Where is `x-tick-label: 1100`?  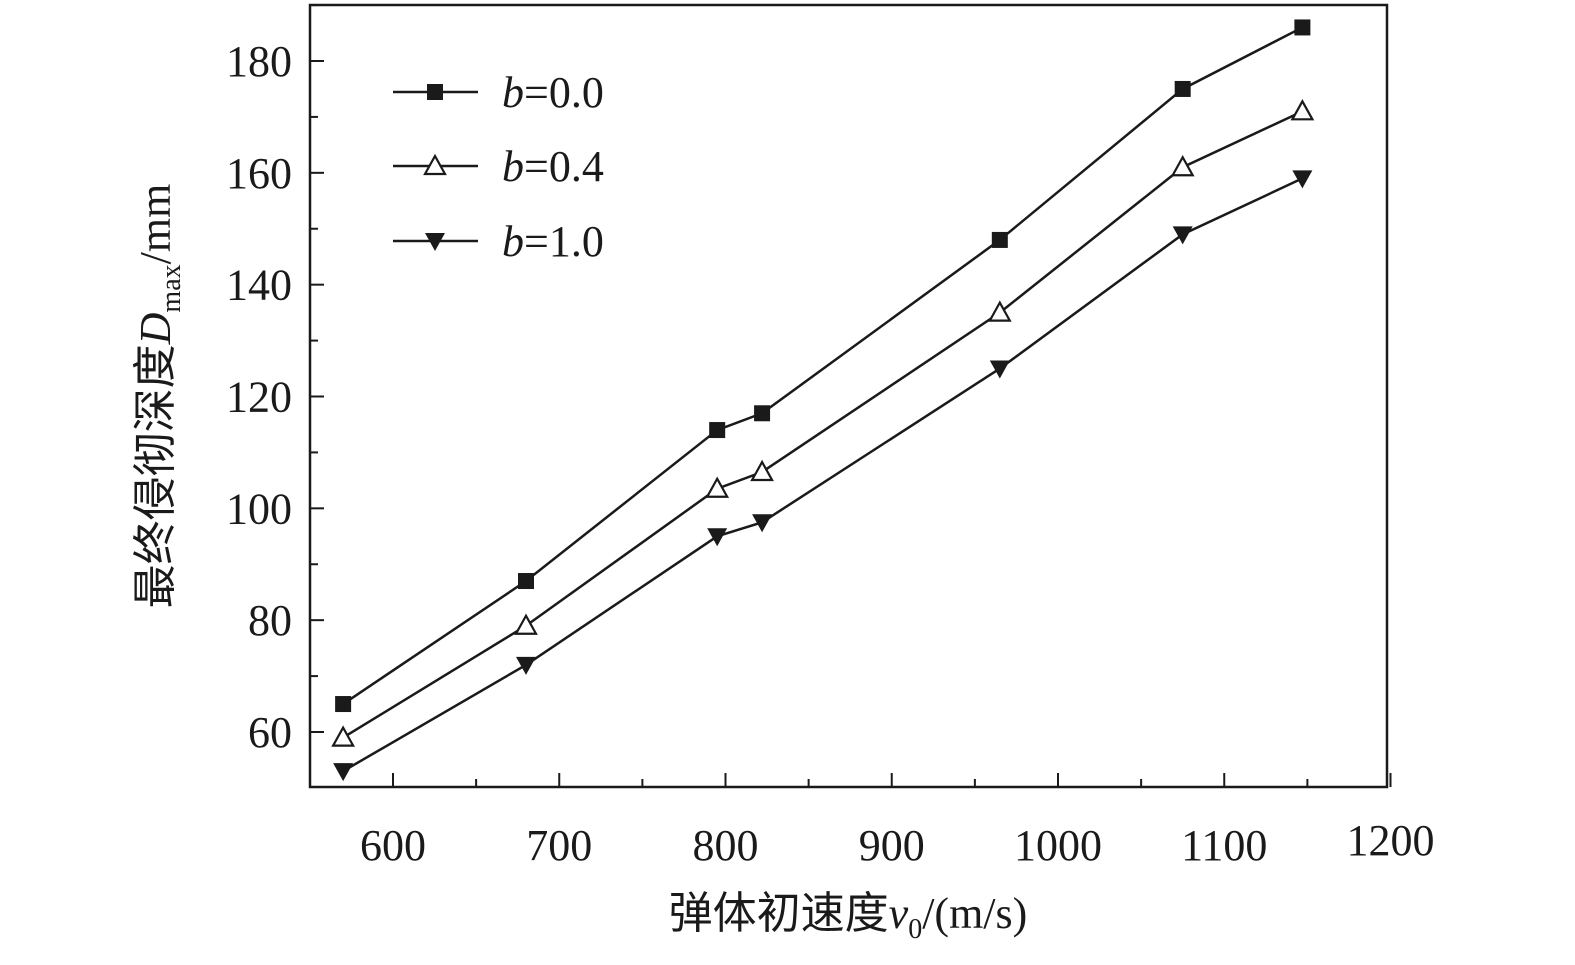
x-tick-label: 1100 is located at coordinates (1224, 845).